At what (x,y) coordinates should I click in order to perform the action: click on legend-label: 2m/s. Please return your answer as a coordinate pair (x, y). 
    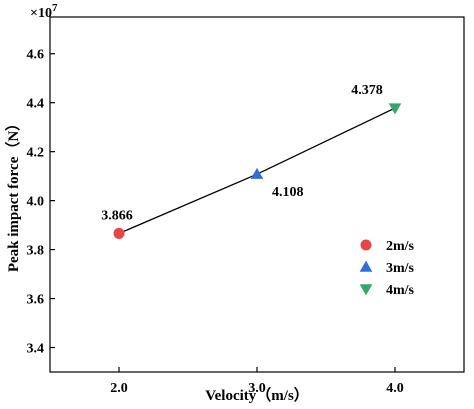
    Looking at the image, I should click on (400, 246).